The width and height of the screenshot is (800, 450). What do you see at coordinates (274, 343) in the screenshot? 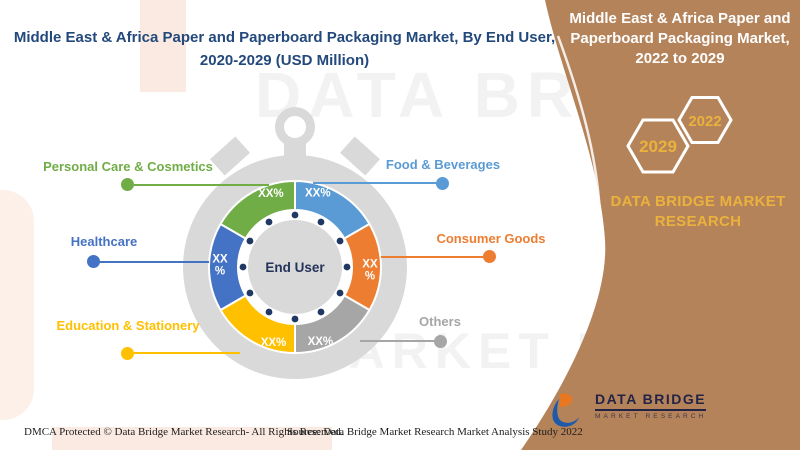
I see `donut-value-label-3: XX%` at bounding box center [274, 343].